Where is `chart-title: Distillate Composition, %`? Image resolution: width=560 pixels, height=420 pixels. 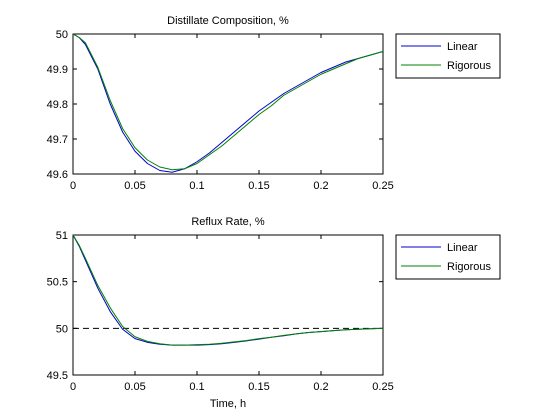
chart-title: Distillate Composition, % is located at coordinates (228, 21).